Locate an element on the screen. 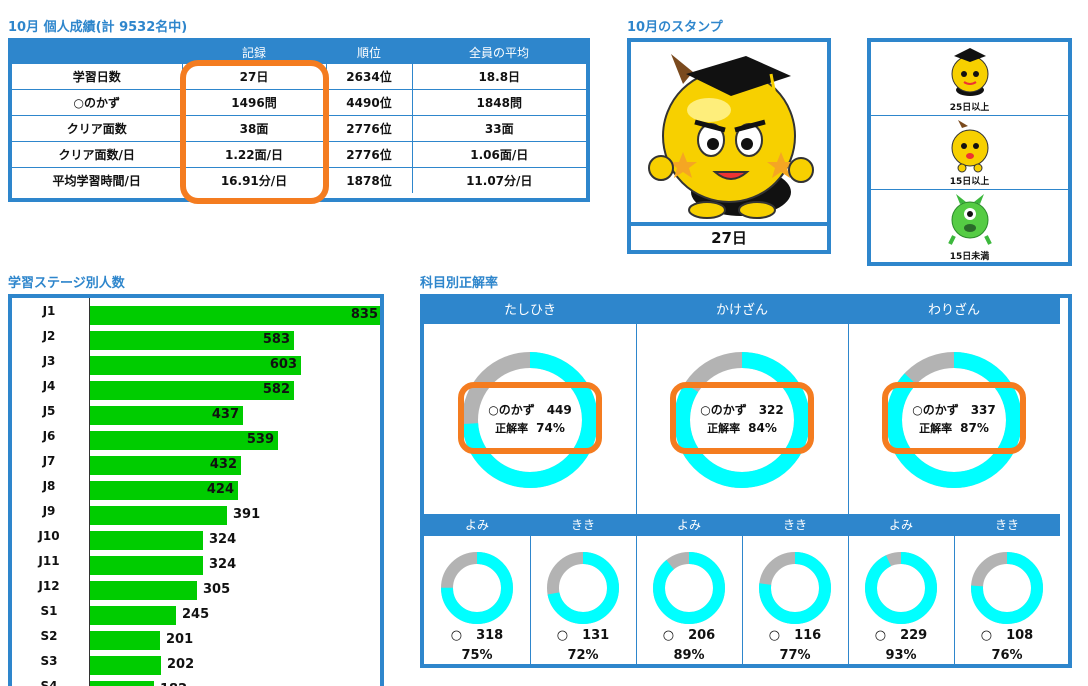 The width and height of the screenshot is (1088, 686). subject-rate-title: 科目別正解率 is located at coordinates (459, 283).